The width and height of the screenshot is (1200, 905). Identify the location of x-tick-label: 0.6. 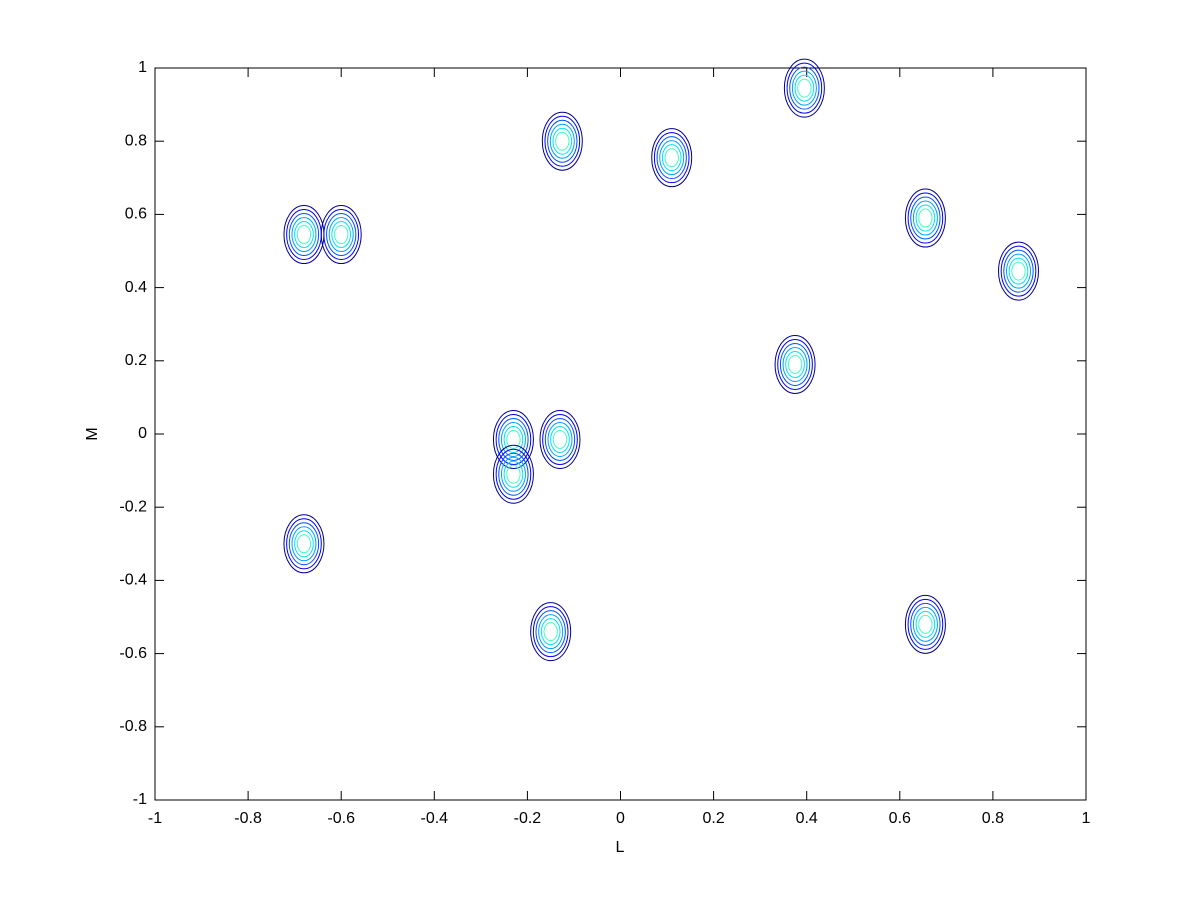
(900, 818).